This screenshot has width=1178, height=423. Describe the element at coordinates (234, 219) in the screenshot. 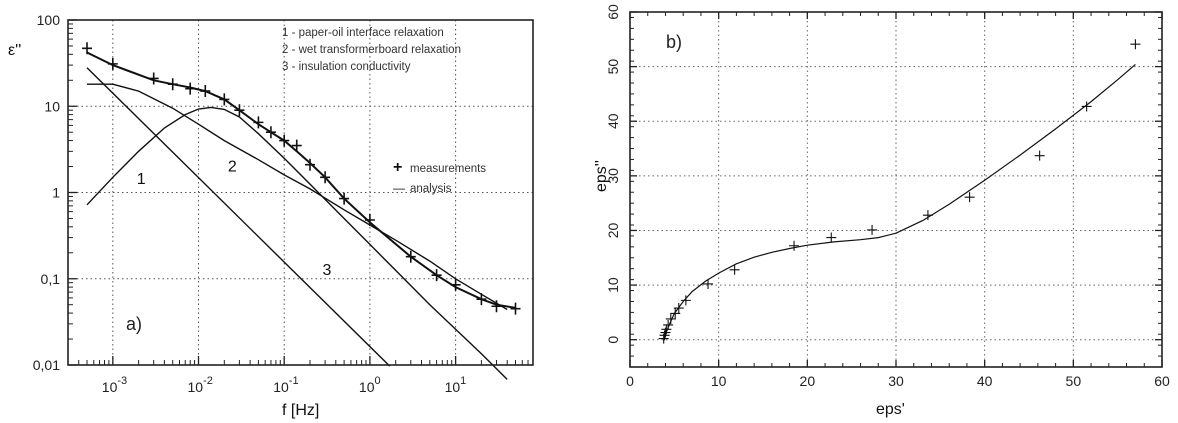

I see `chart-a-curve-labels: 1 2 3` at that location.